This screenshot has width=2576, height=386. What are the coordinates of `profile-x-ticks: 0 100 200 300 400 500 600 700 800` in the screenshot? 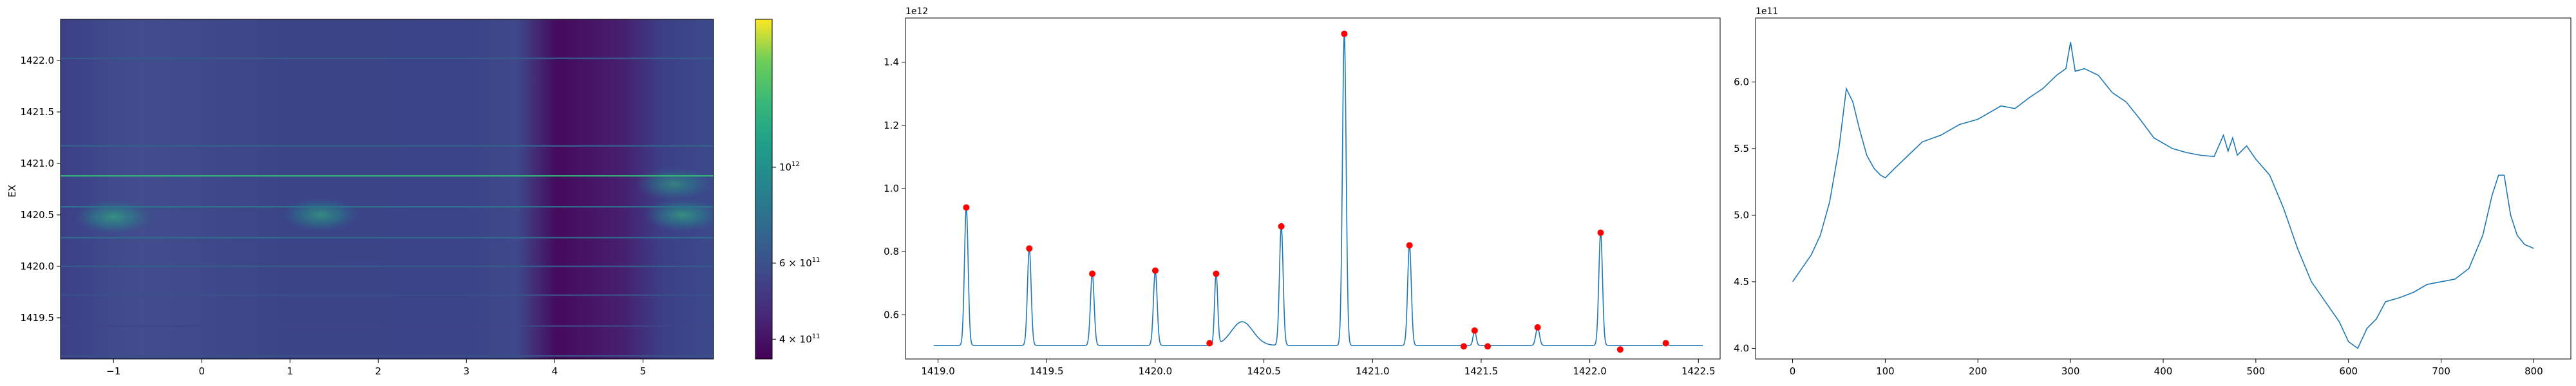 It's located at (2167, 368).